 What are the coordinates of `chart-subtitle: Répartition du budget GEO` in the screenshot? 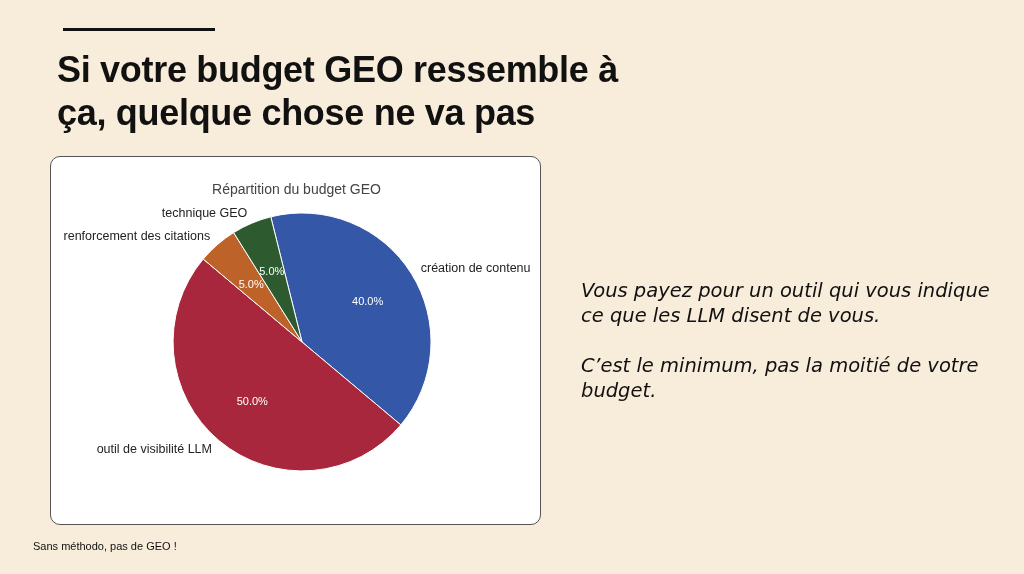 It's located at (296, 189).